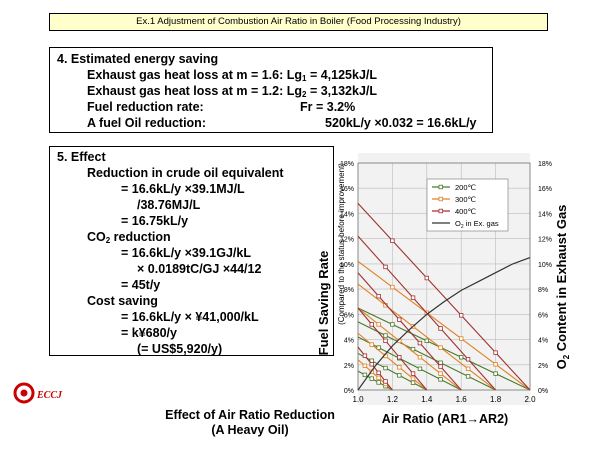 The width and height of the screenshot is (597, 449). Describe the element at coordinates (342, 91) in the screenshot. I see `heat-loss-2-value: = 3,132kJ/L` at that location.